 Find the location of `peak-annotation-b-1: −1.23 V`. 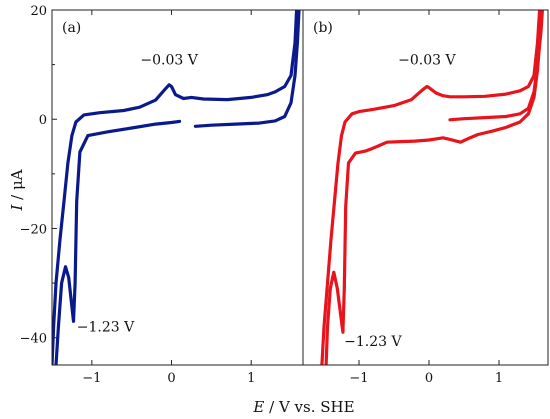

peak-annotation-b-1: −1.23 V is located at coordinates (373, 342).